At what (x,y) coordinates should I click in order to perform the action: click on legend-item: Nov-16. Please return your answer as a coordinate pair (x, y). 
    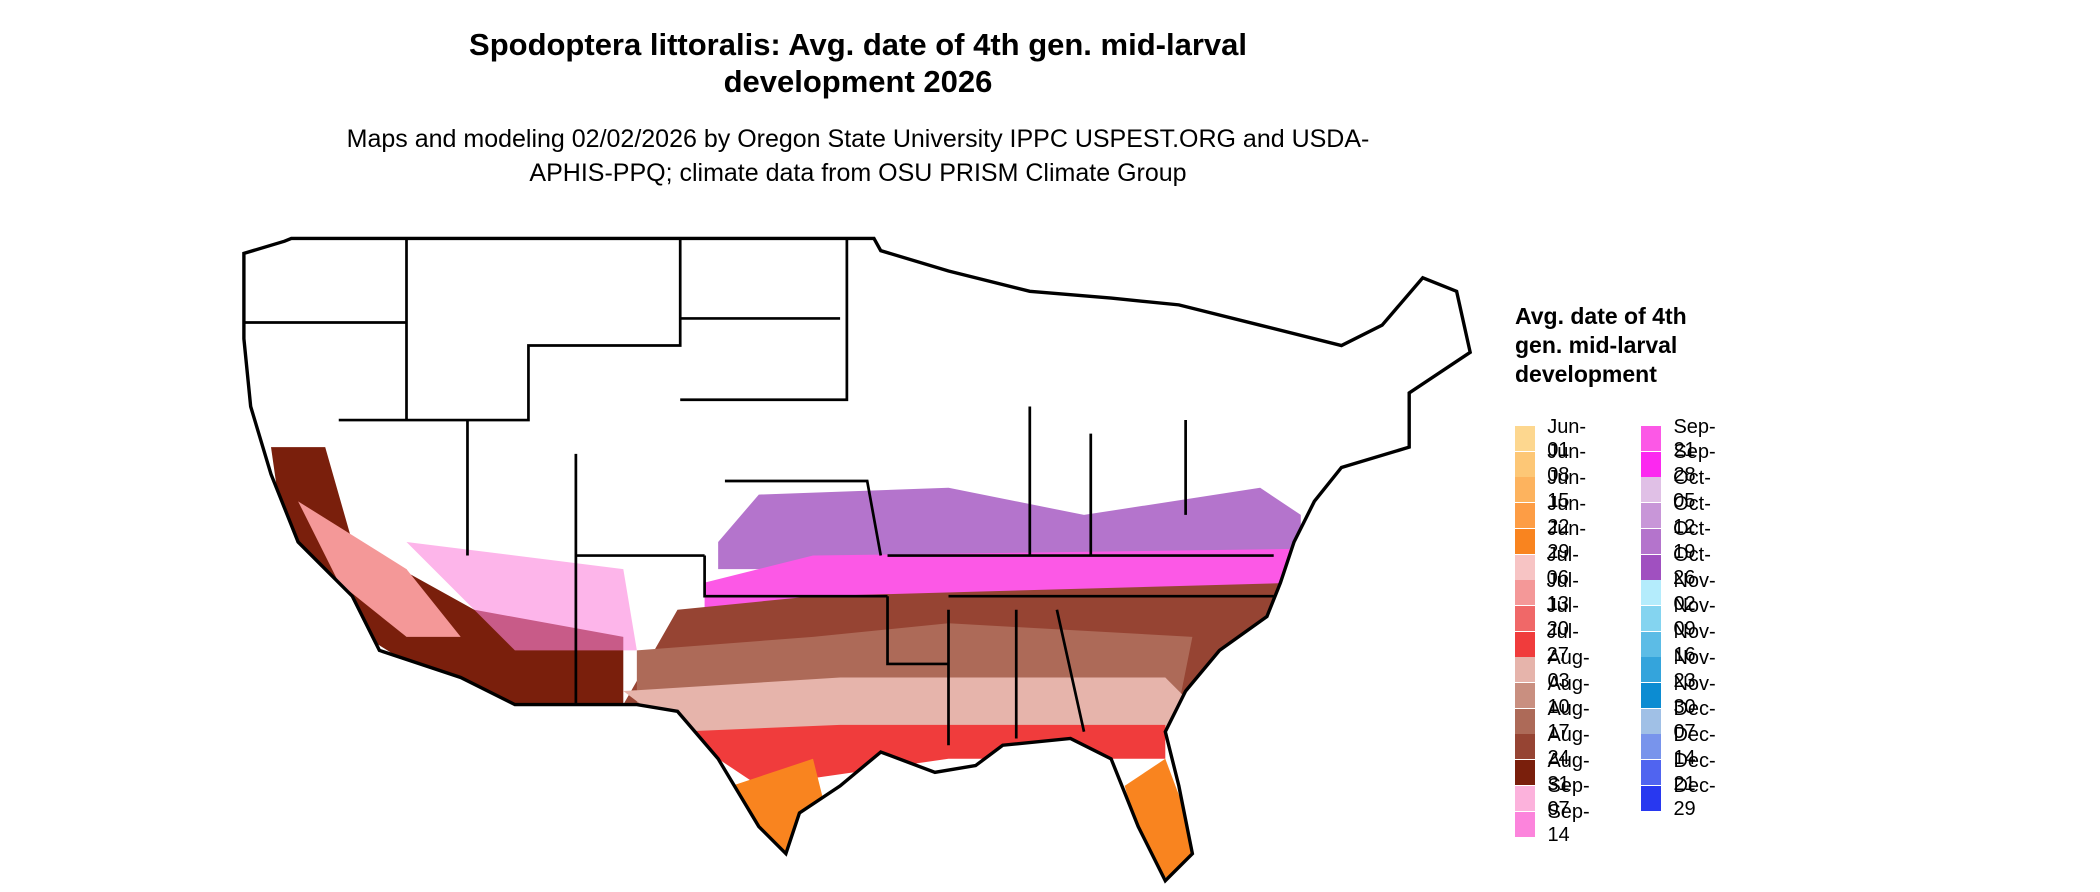
    Looking at the image, I should click on (1681, 643).